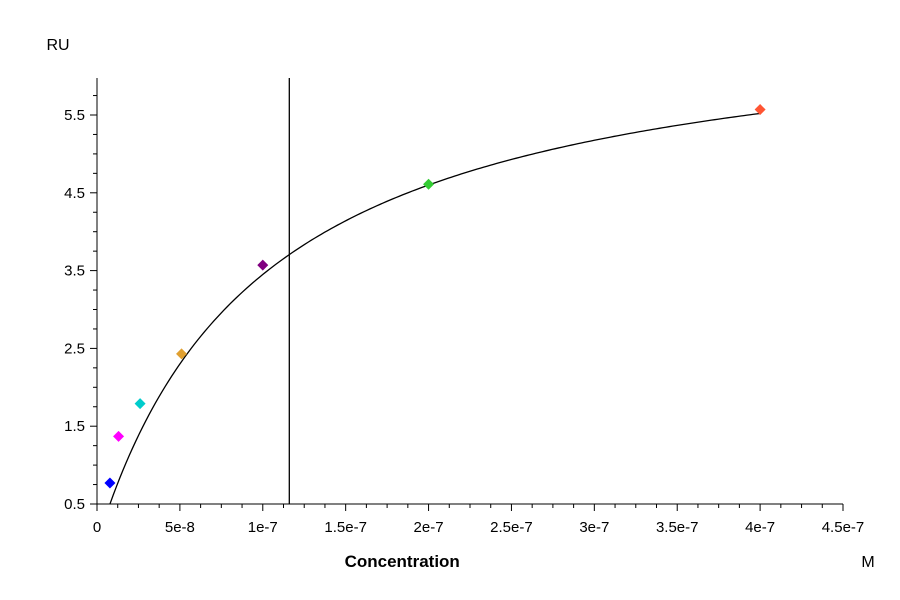 The width and height of the screenshot is (900, 600). What do you see at coordinates (677, 527) in the screenshot?
I see `x-tick-label: 3.5e-7` at bounding box center [677, 527].